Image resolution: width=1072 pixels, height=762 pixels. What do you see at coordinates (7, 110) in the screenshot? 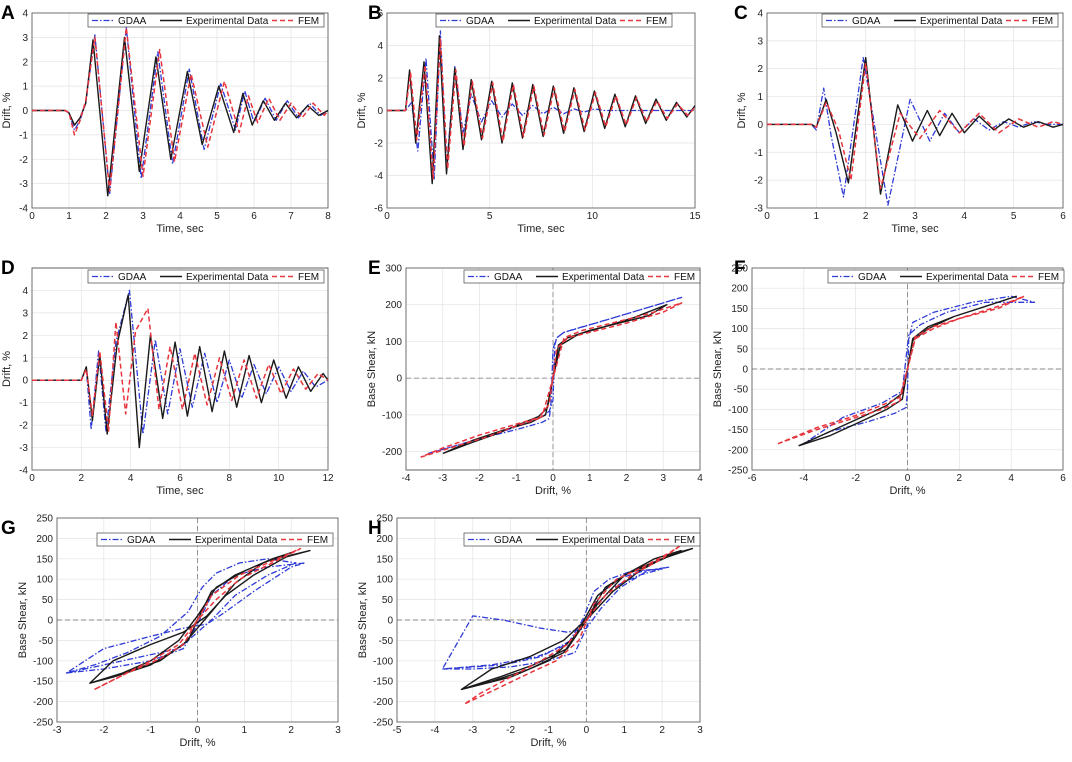
I see `y-axis-label: Drift, %` at bounding box center [7, 110].